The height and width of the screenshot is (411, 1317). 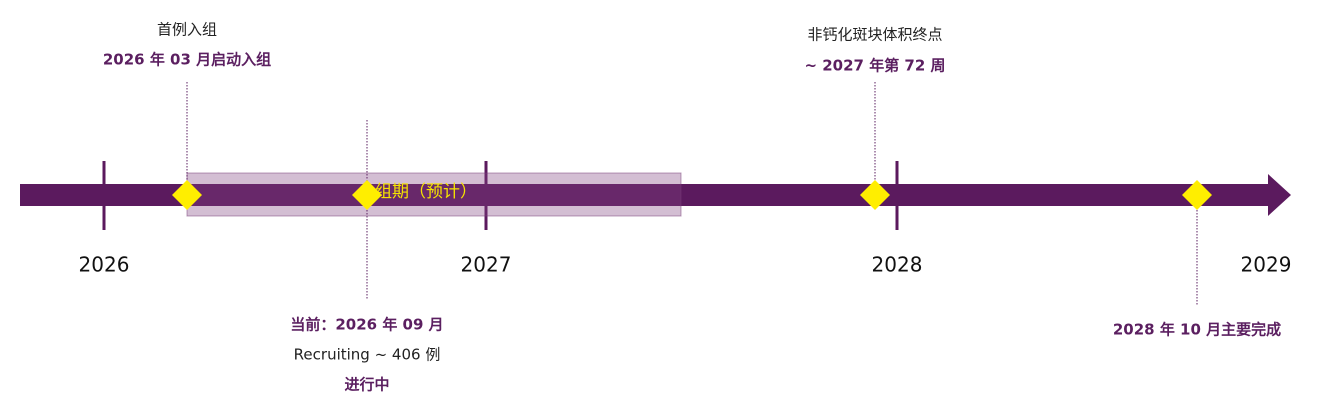 I want to click on year-label: 2026, so click(x=104, y=265).